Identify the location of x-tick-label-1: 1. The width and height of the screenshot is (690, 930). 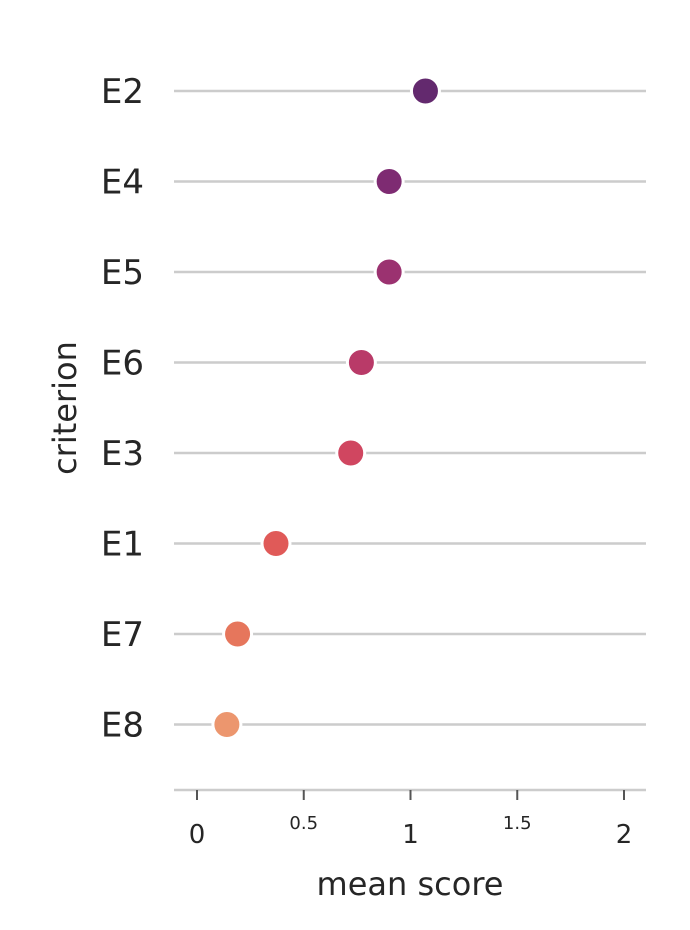
(410, 835).